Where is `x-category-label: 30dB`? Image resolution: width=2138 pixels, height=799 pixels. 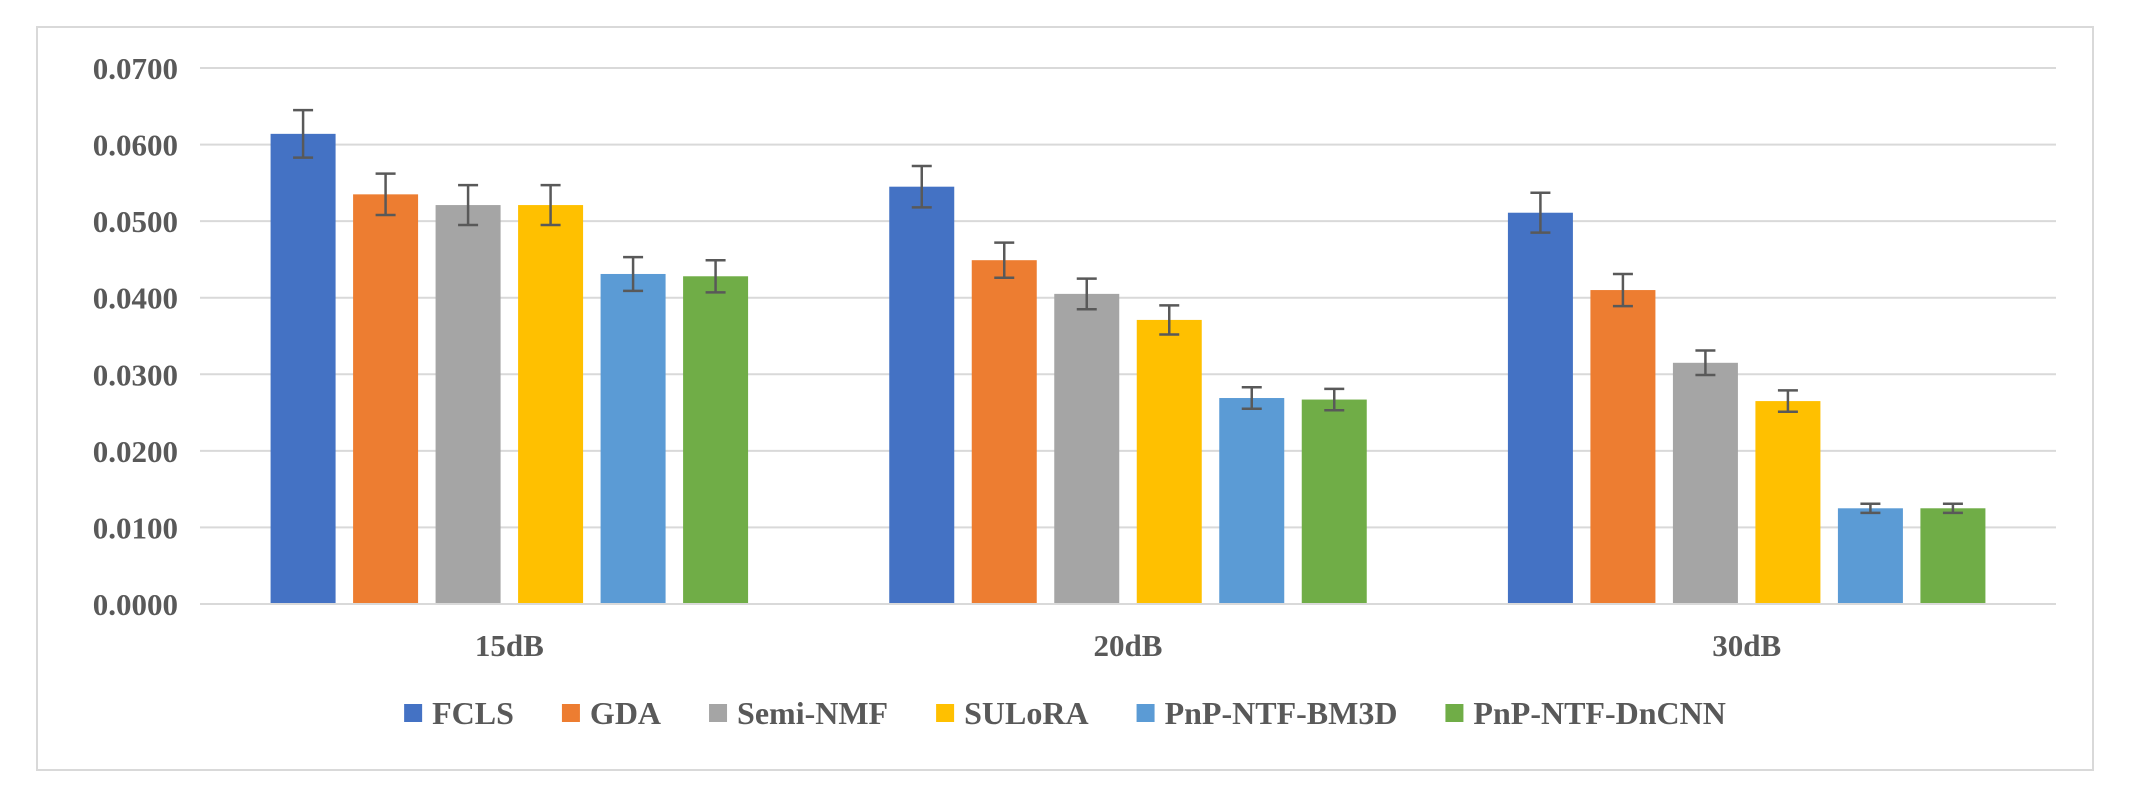
x-category-label: 30dB is located at coordinates (1746, 645).